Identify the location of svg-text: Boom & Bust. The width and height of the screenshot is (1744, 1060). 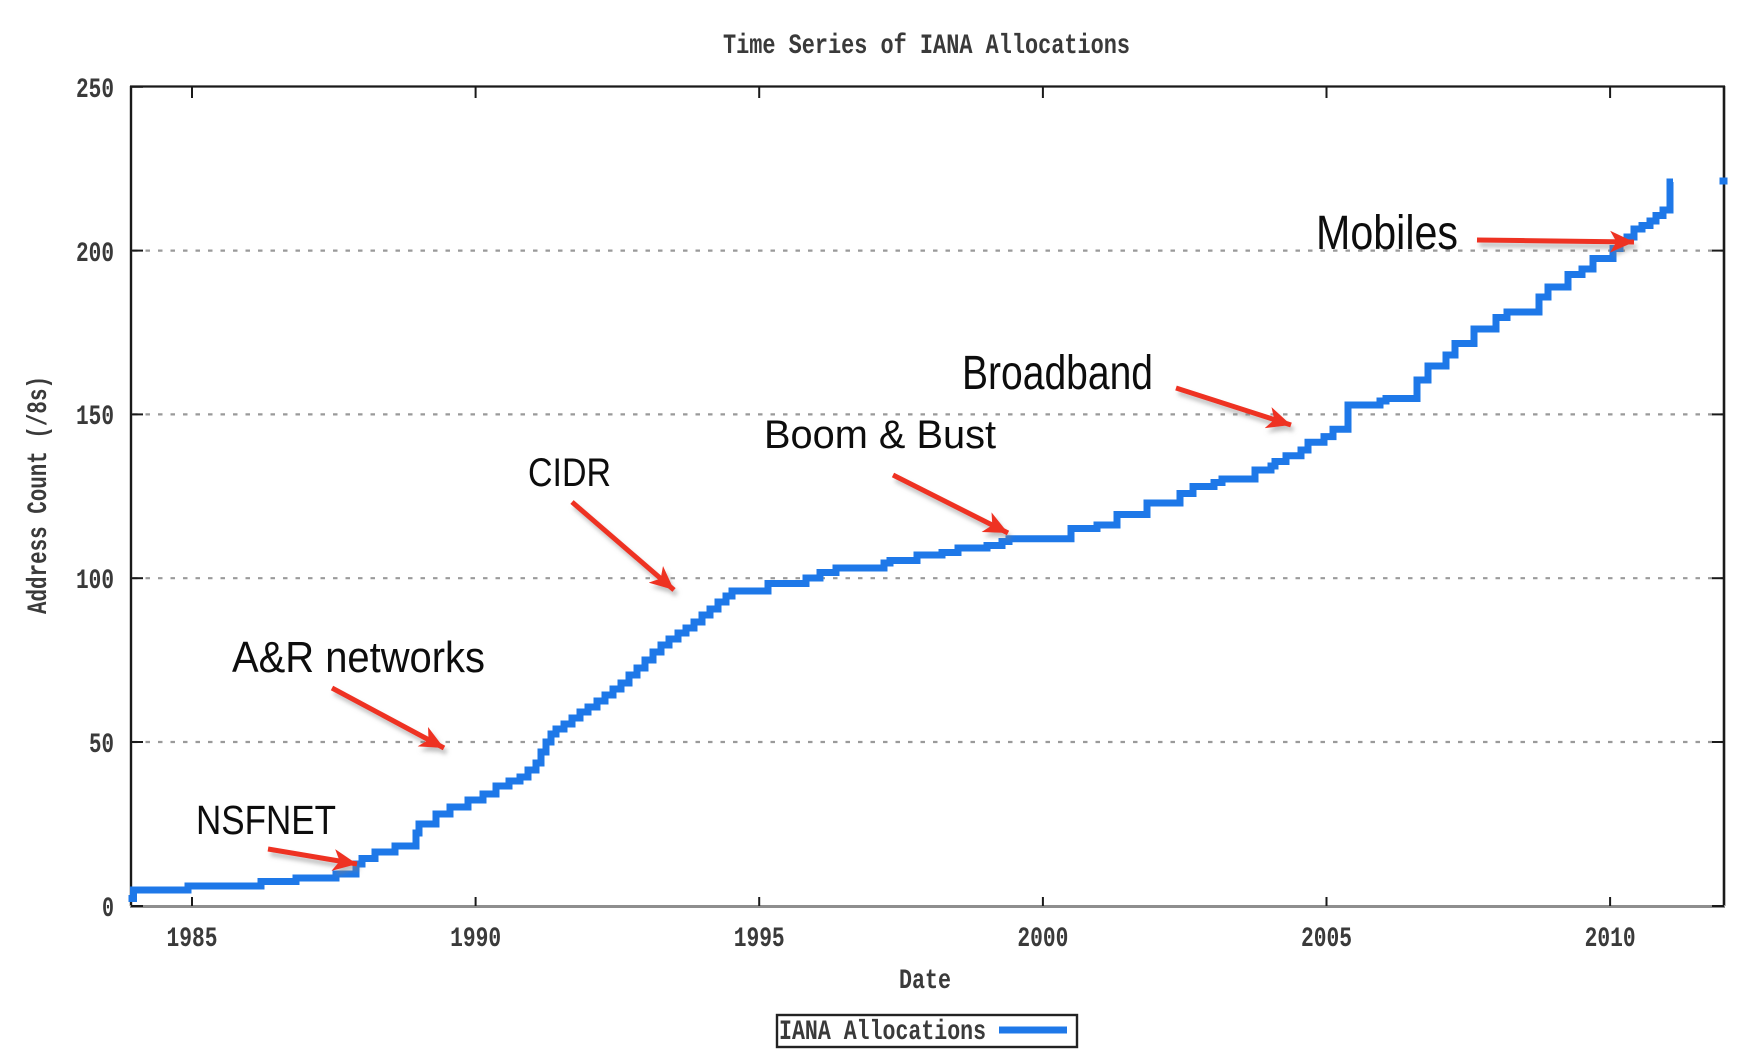
(880, 435).